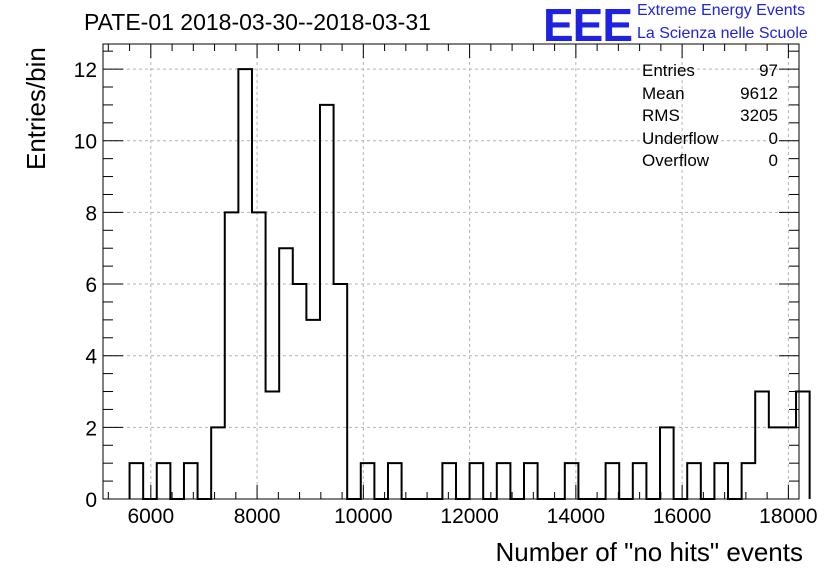  I want to click on y-tick-label: 10, so click(85, 142).